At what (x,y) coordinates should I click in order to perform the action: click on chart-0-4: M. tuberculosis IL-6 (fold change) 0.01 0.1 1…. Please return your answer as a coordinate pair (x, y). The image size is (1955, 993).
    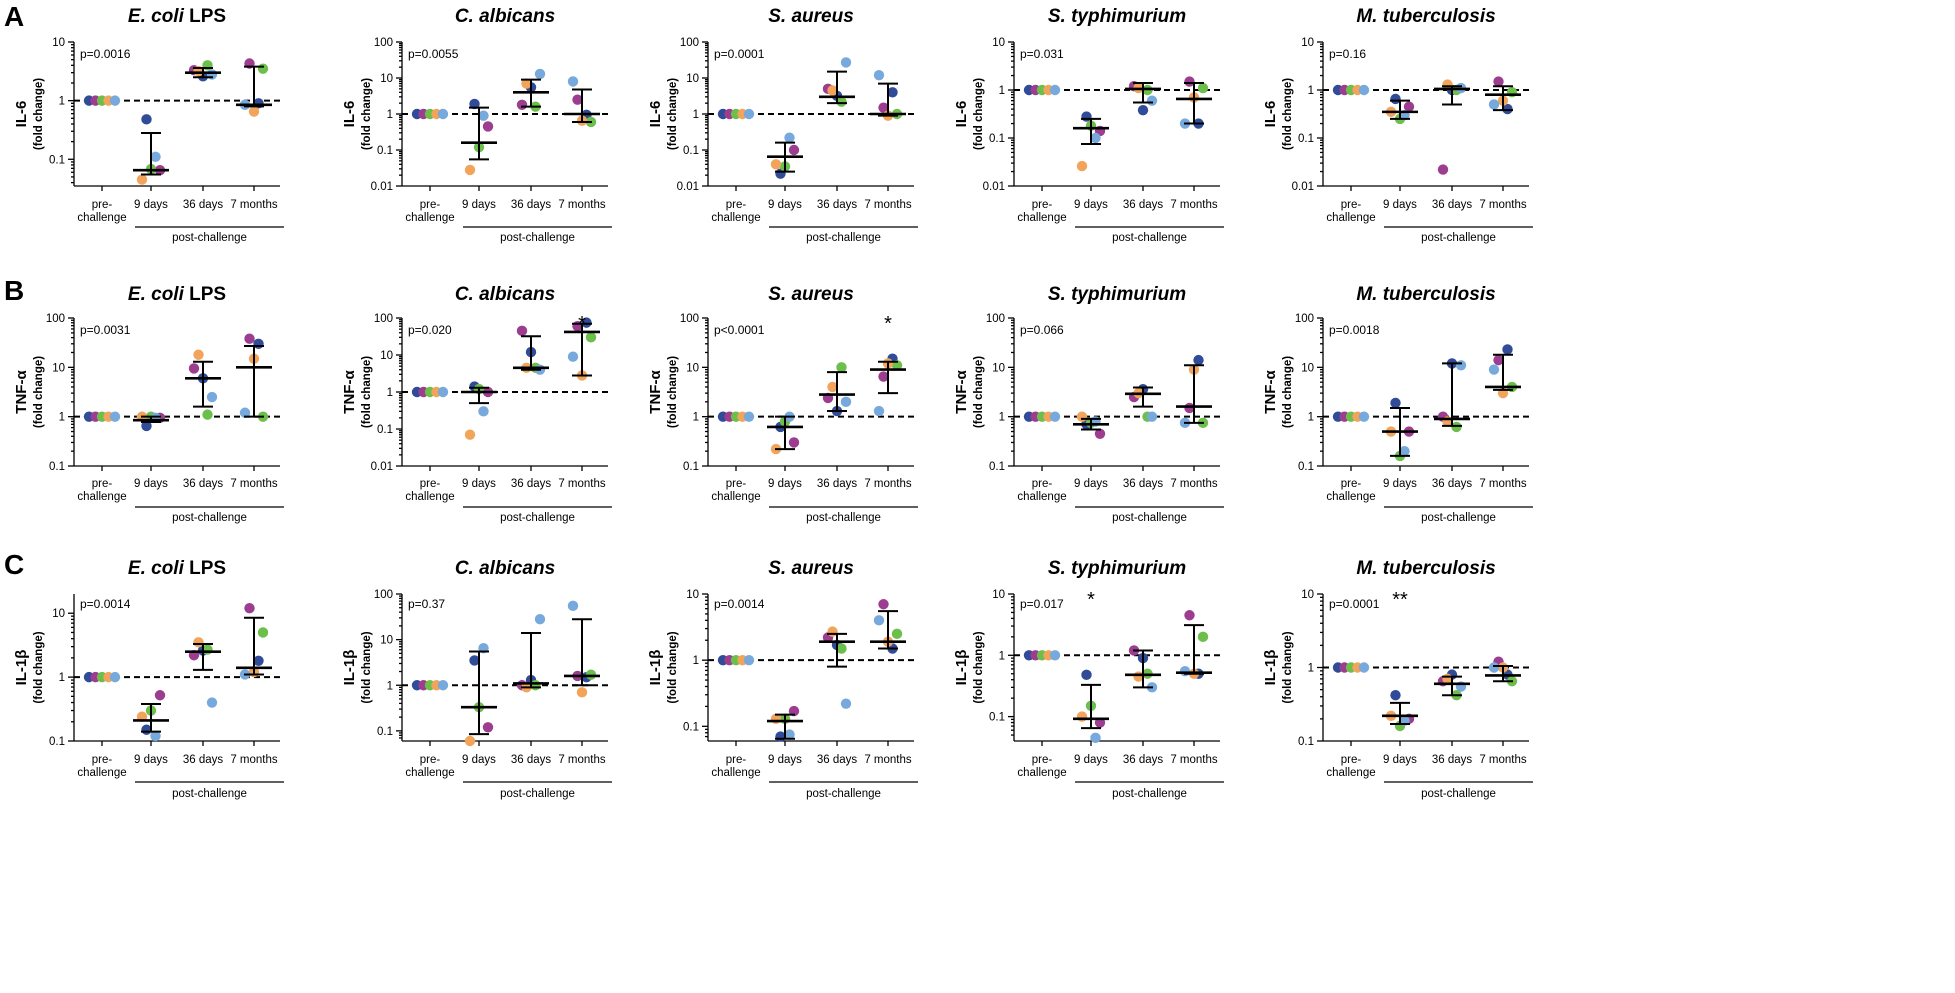
    Looking at the image, I should click on (1397, 125).